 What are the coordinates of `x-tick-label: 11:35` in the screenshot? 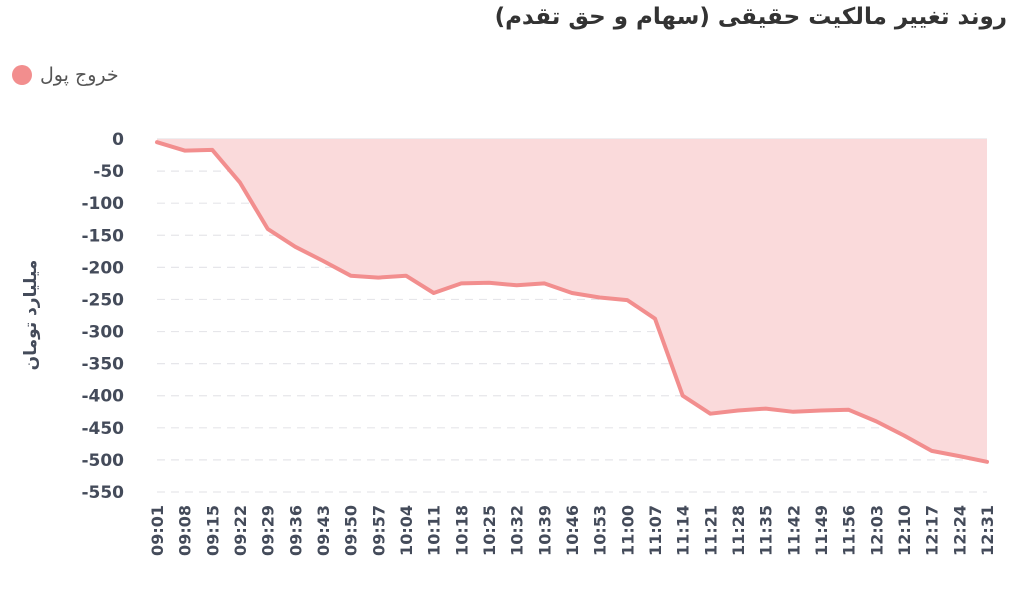 It's located at (766, 530).